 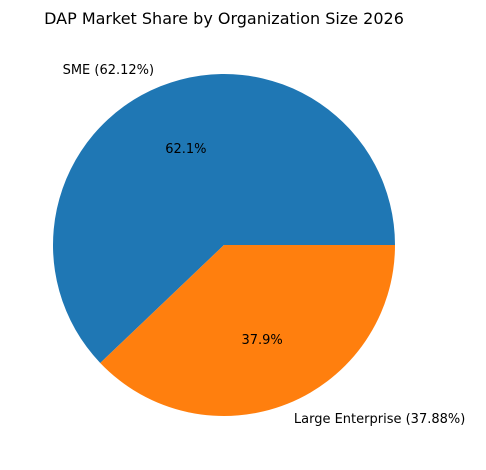 I want to click on pie-category-label: Large Enterprise (37.88%), so click(x=379, y=419).